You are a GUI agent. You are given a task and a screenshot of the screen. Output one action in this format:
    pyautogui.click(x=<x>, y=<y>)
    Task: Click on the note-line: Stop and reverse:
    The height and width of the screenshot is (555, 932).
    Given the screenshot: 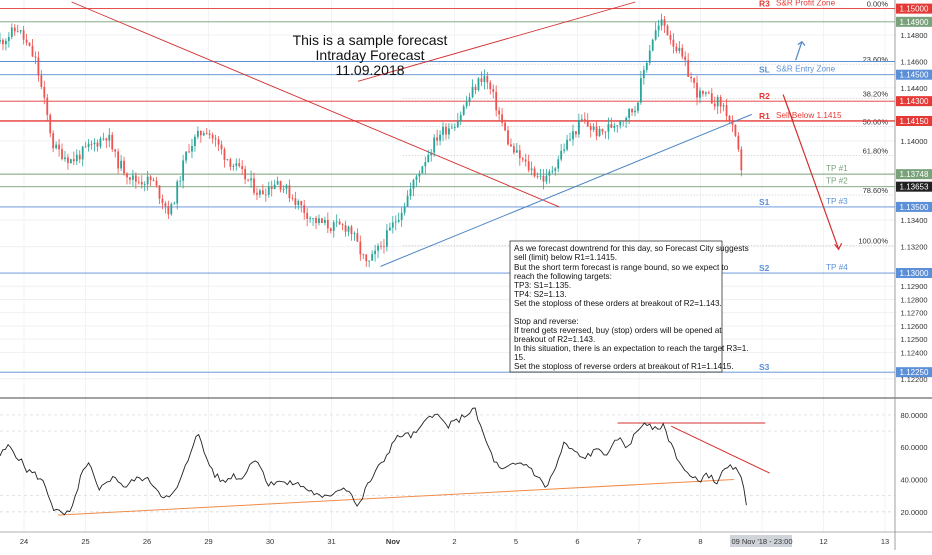 What is the action you would take?
    pyautogui.click(x=546, y=321)
    